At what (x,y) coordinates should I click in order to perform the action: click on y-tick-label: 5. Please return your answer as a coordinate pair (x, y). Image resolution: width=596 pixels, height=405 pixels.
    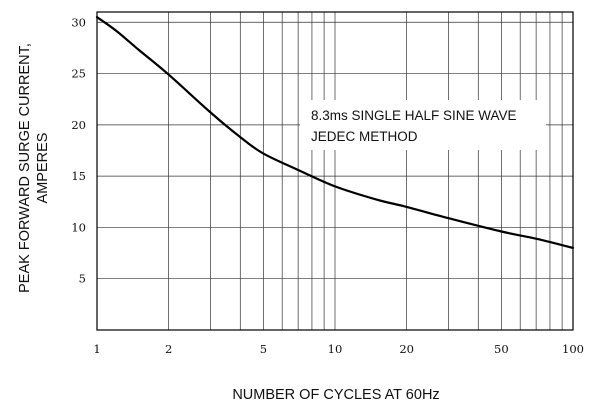
    Looking at the image, I should click on (82, 279).